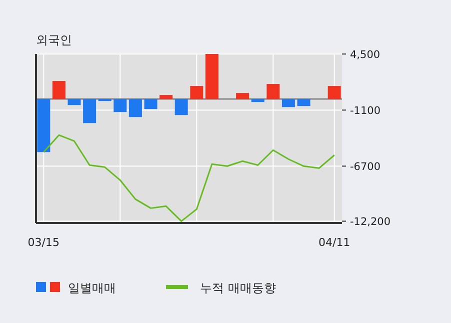 The width and height of the screenshot is (451, 323). What do you see at coordinates (365, 167) in the screenshot?
I see `y-tick-label: -6700` at bounding box center [365, 167].